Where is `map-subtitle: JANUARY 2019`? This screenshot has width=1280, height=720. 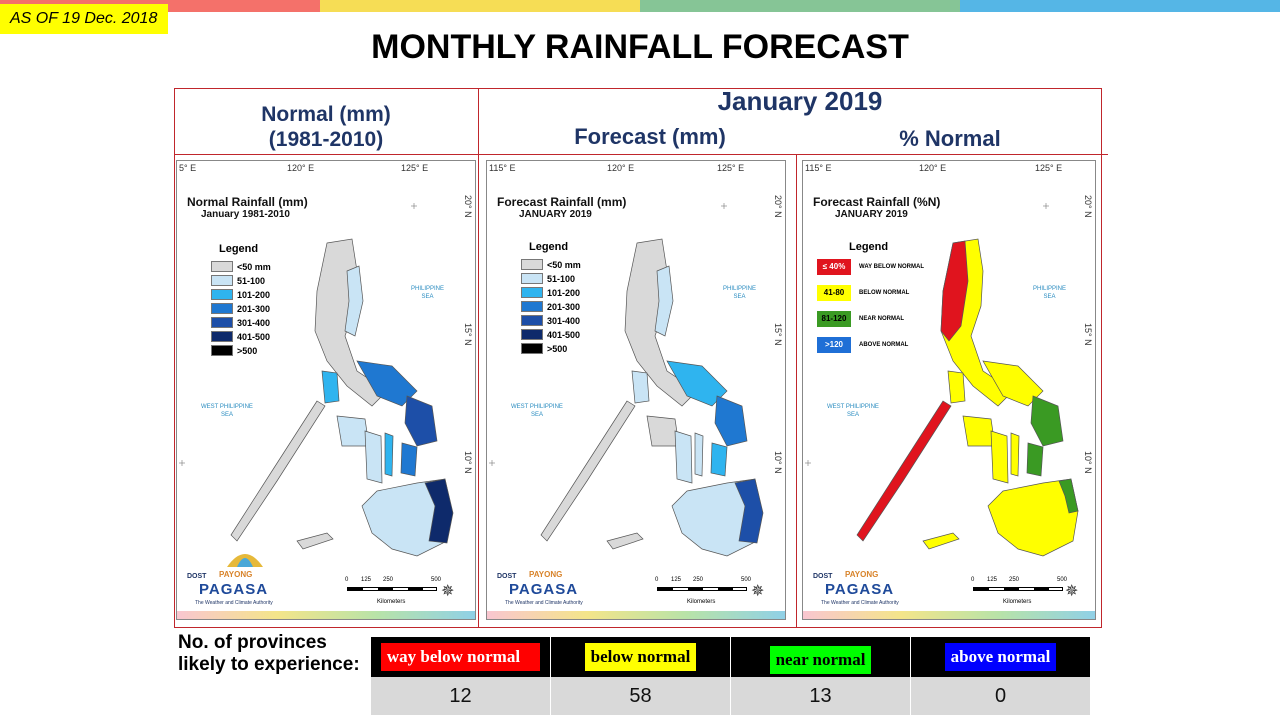
map-subtitle: JANUARY 2019 is located at coordinates (871, 214).